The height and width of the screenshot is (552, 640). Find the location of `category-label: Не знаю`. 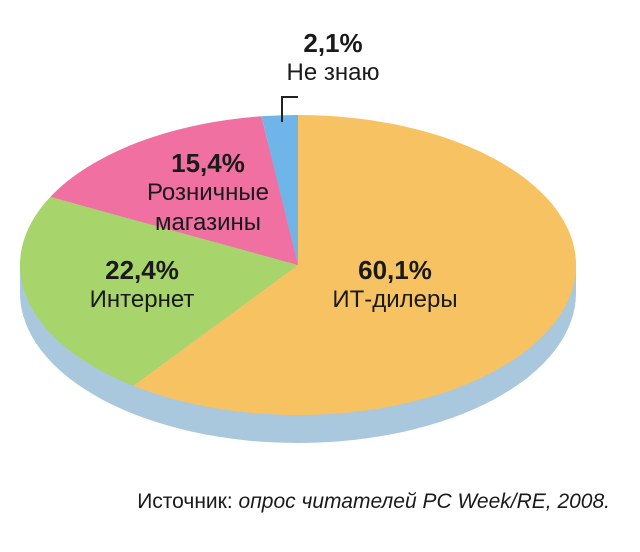

category-label: Не знаю is located at coordinates (333, 72).